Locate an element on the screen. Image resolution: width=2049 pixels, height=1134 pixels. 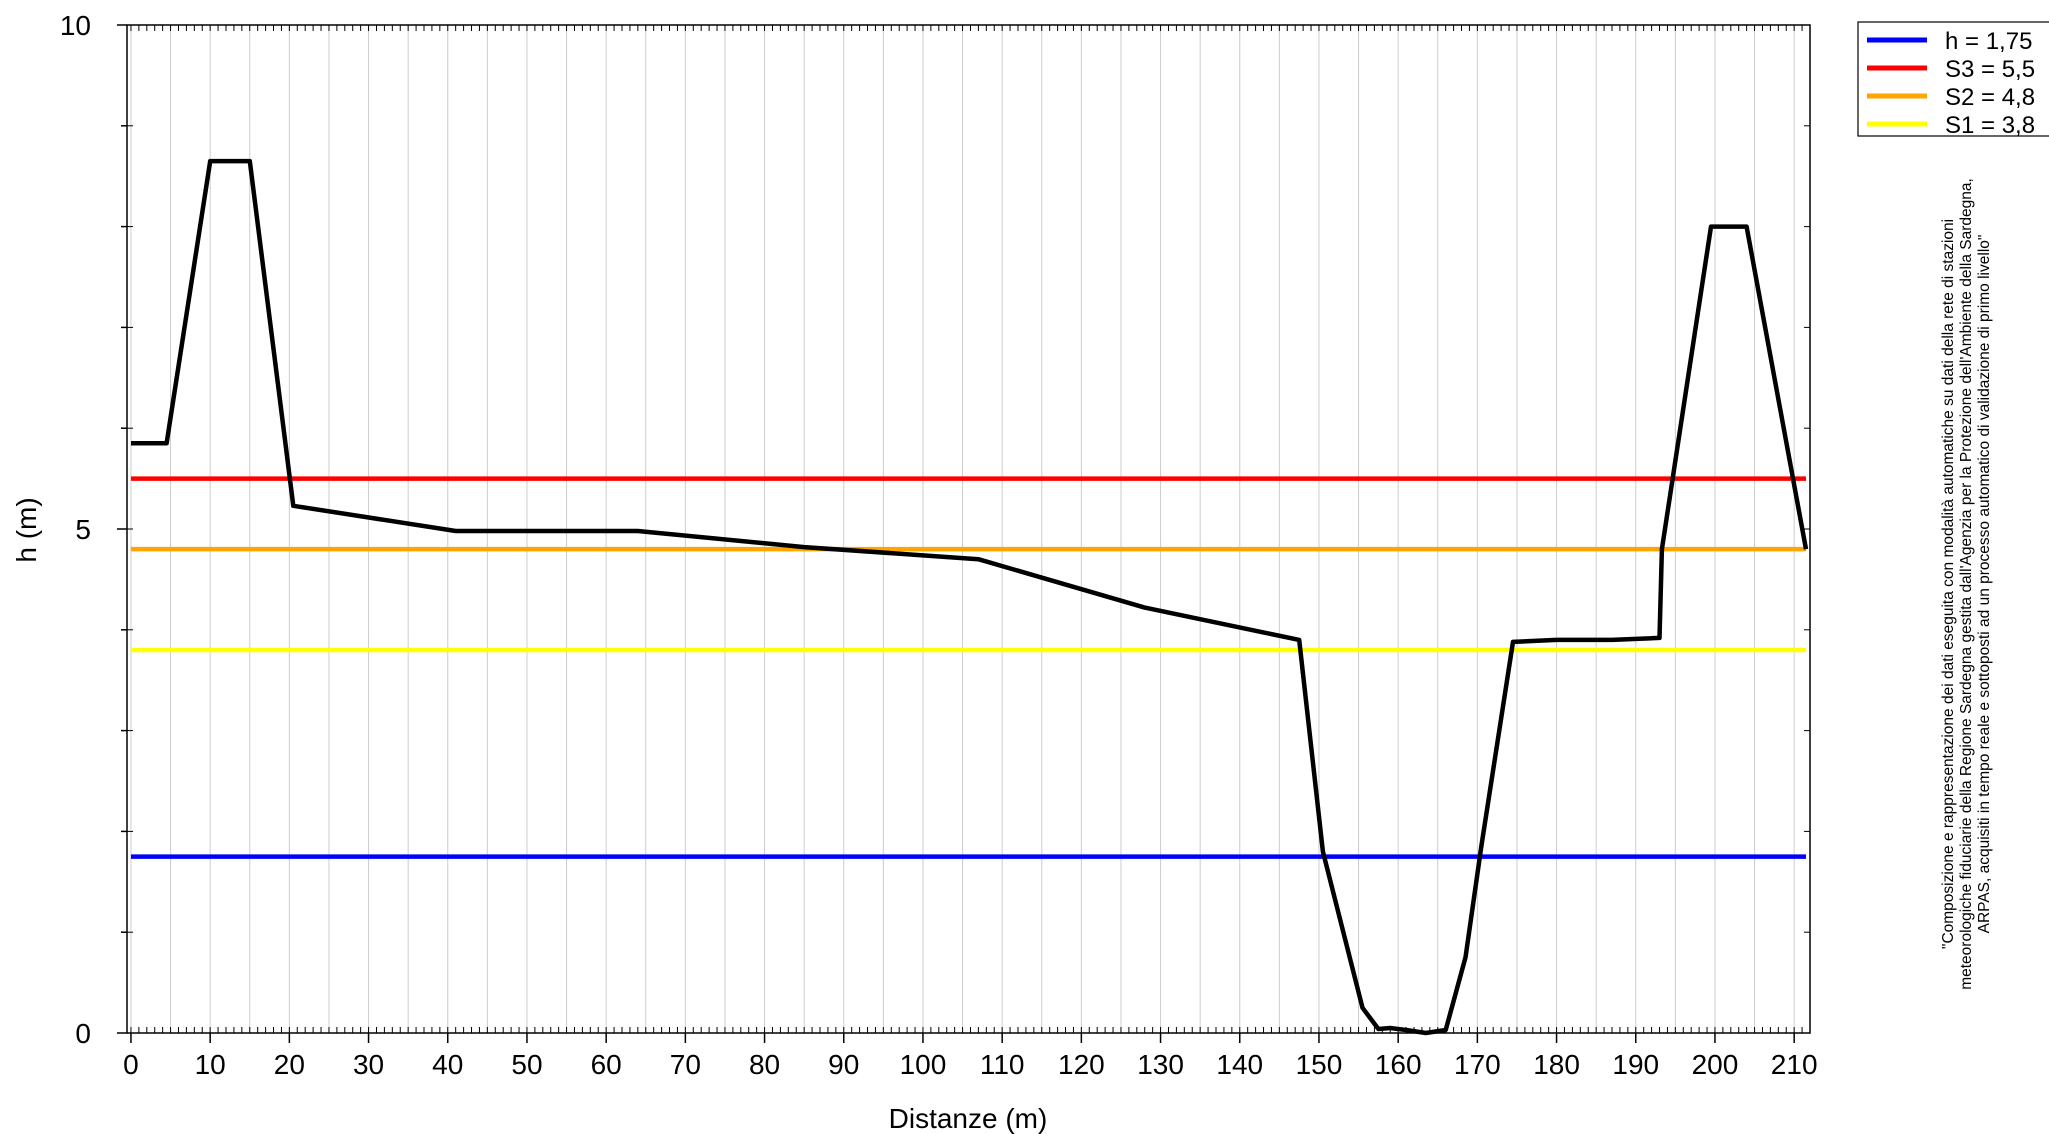
y-tick-label: 5 is located at coordinates (83, 529).